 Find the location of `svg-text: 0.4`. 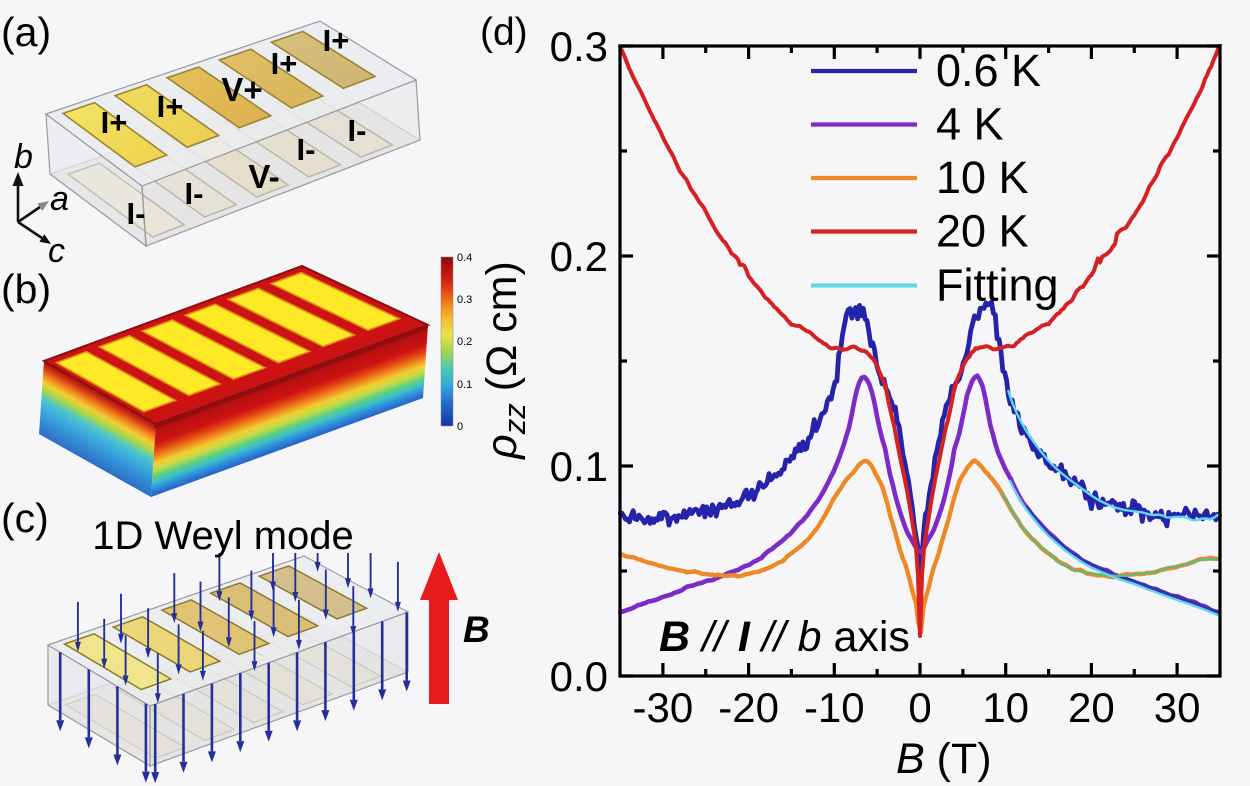

svg-text: 0.4 is located at coordinates (464, 258).